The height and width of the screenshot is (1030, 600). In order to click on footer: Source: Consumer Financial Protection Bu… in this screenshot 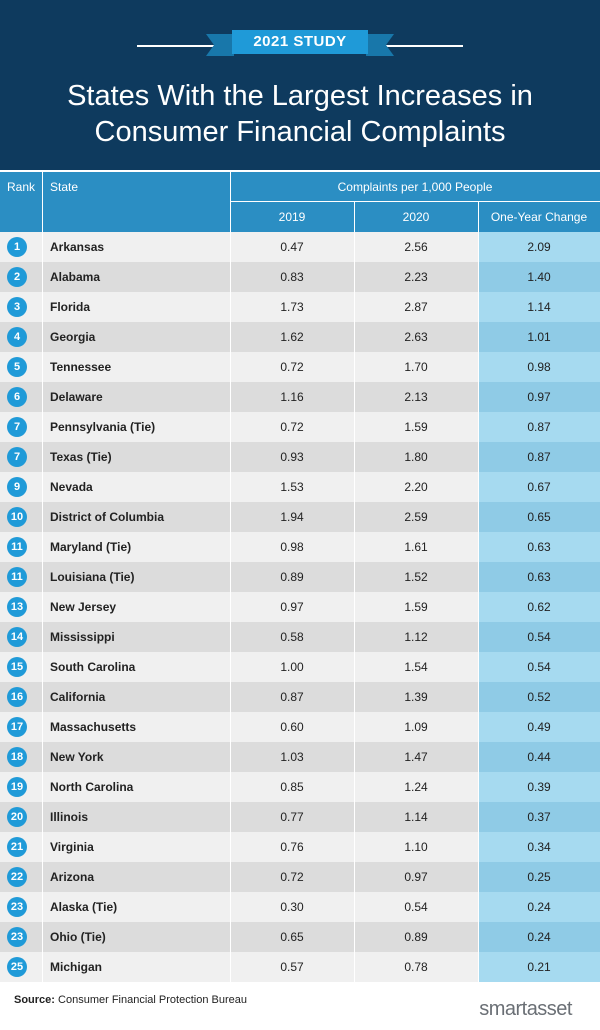, I will do `click(300, 1006)`.